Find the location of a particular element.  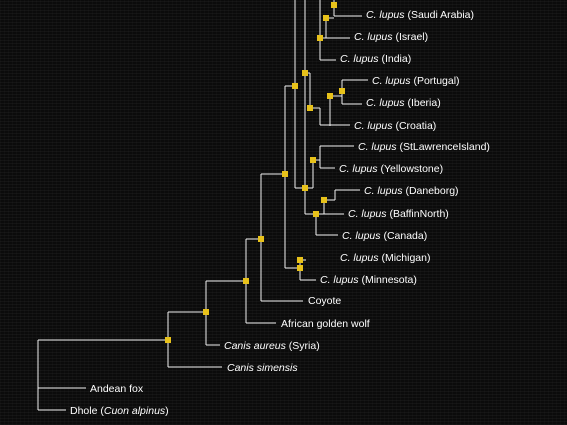

taxon-label-croatia: C. lupus (Croatia) is located at coordinates (395, 126).